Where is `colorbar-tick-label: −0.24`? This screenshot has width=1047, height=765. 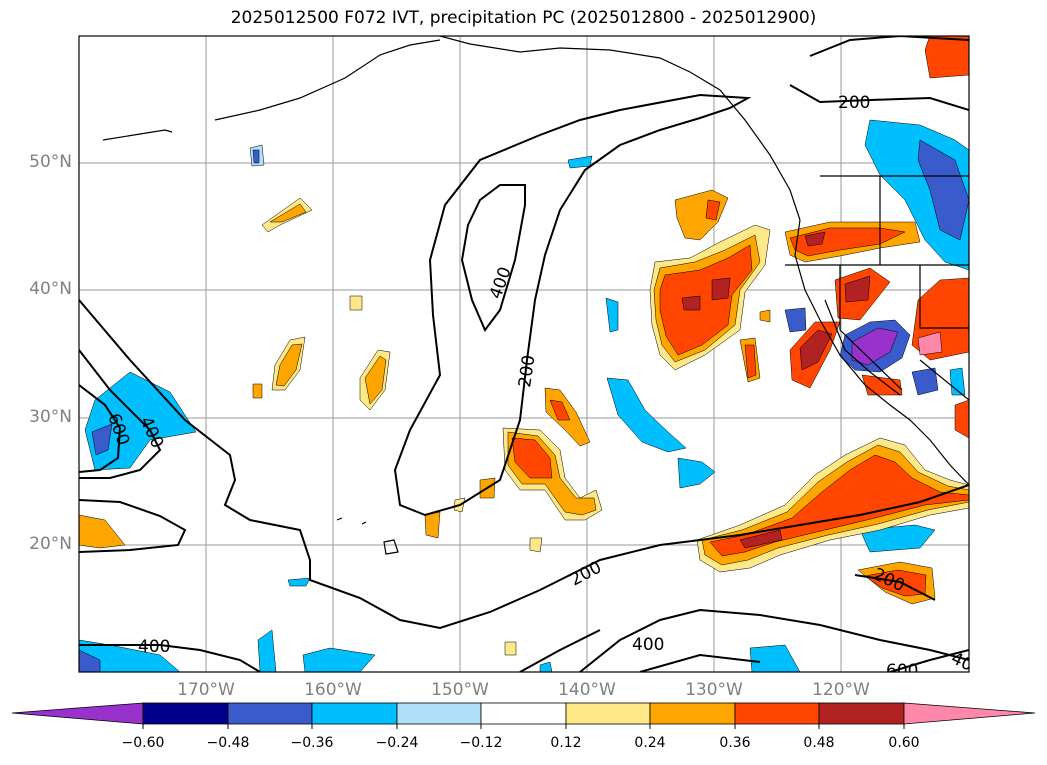 colorbar-tick-label: −0.24 is located at coordinates (397, 743).